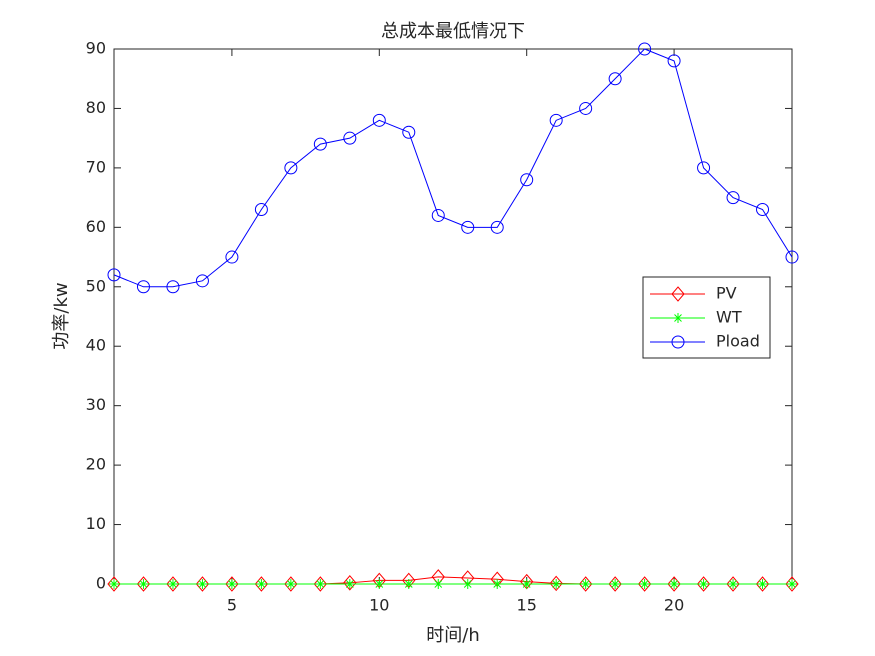 This screenshot has width=875, height=656. I want to click on x-tick-label: 20, so click(674, 605).